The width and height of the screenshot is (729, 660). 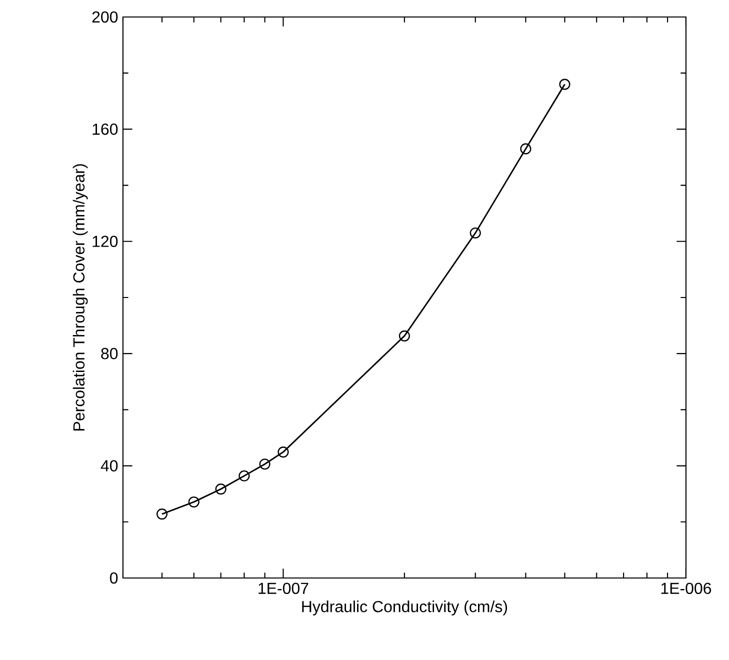 I want to click on y-tick-label: 160, so click(x=105, y=129).